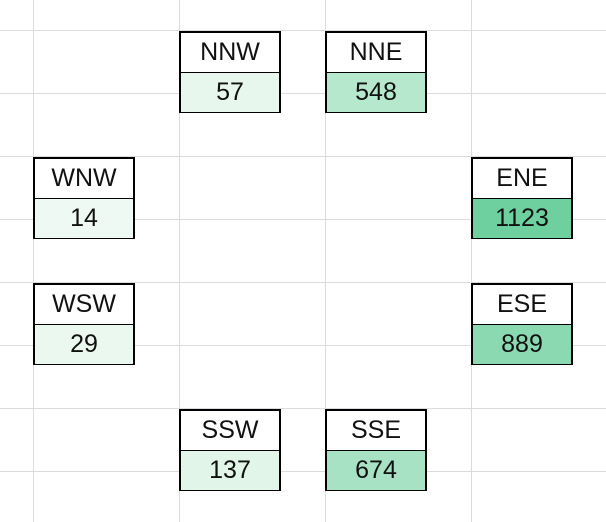  I want to click on direction-value-wsw: 29, so click(84, 344).